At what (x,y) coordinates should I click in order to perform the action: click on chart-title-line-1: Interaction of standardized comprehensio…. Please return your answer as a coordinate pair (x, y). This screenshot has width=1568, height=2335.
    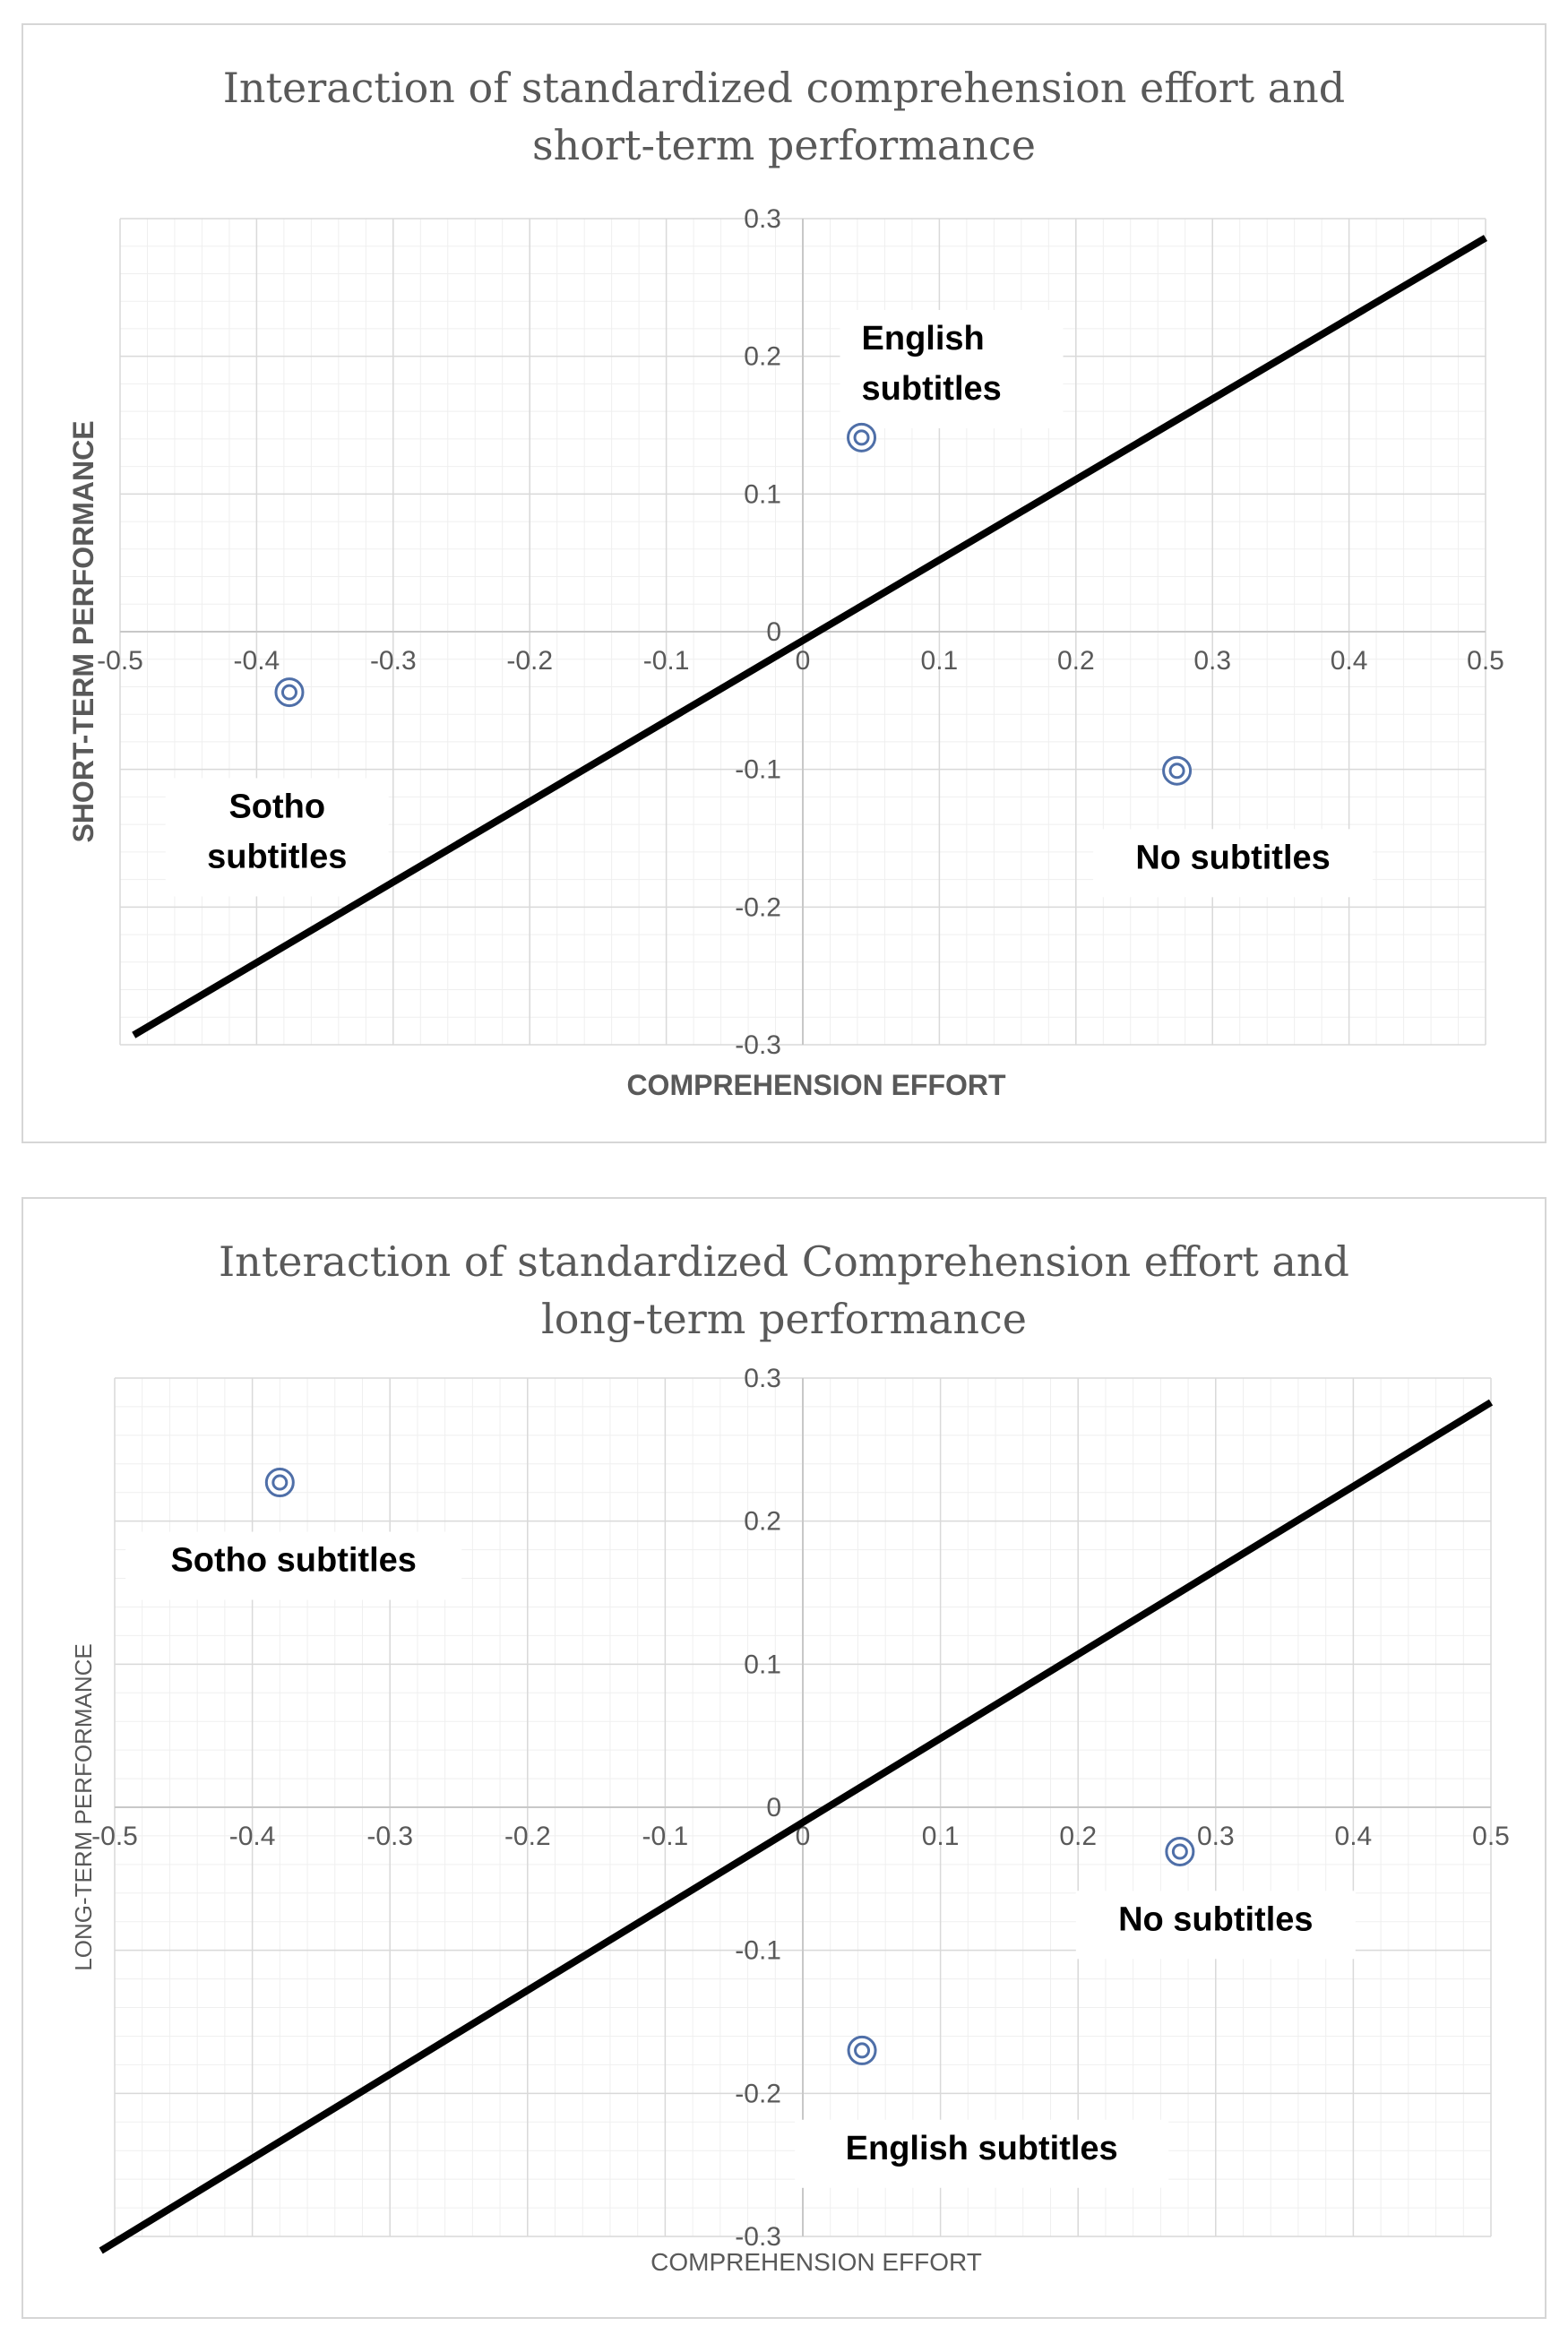
    Looking at the image, I should click on (784, 88).